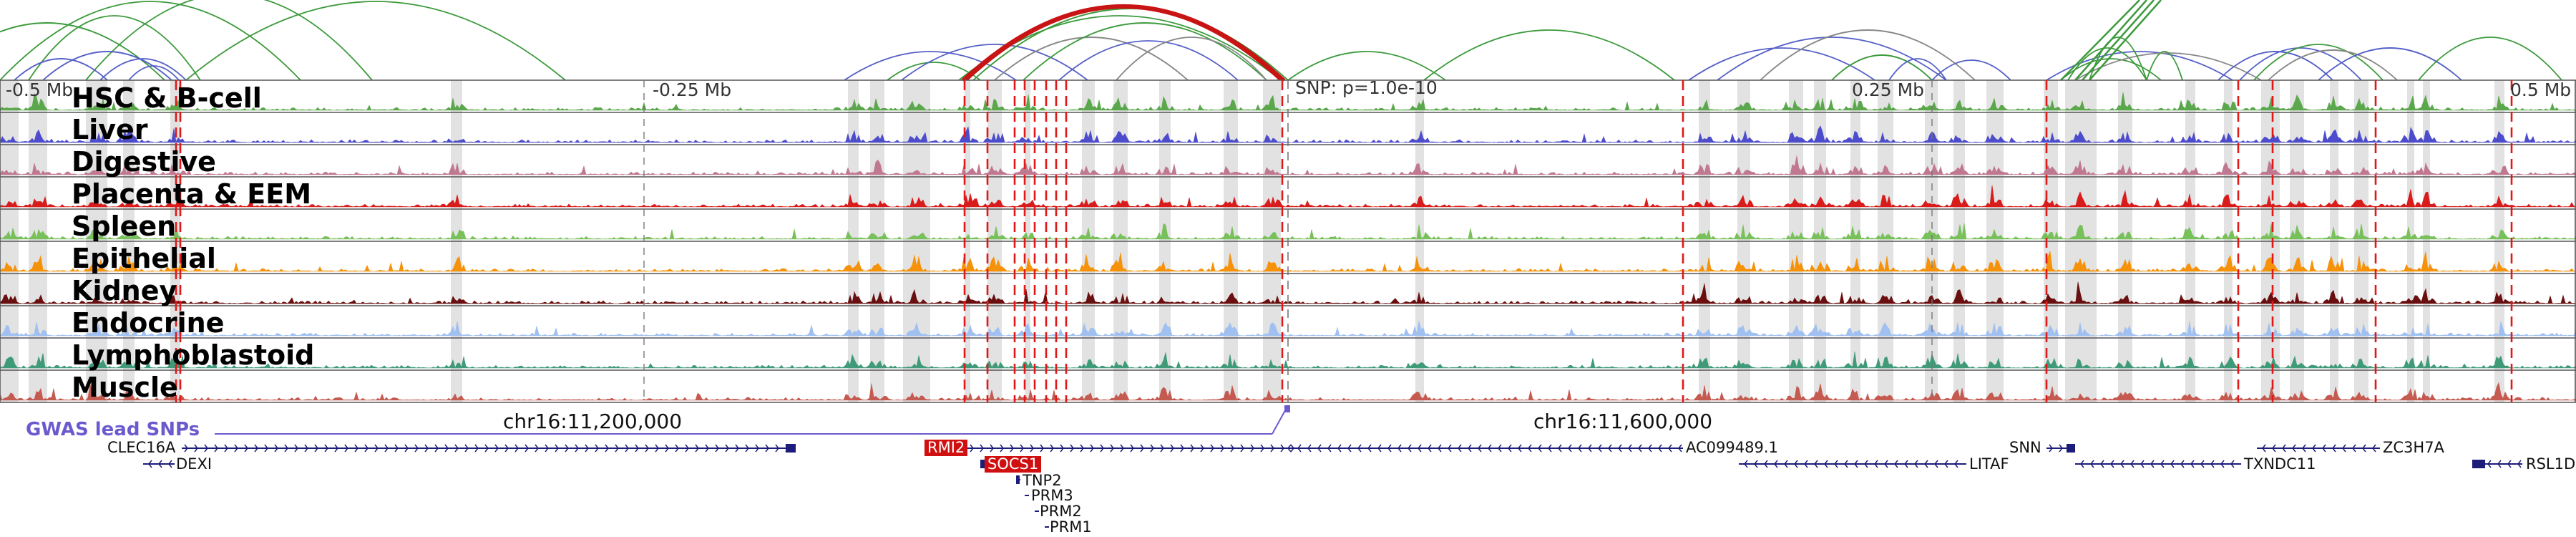  Describe the element at coordinates (2280, 464) in the screenshot. I see `gene-txndc11: TXNDC11` at that location.